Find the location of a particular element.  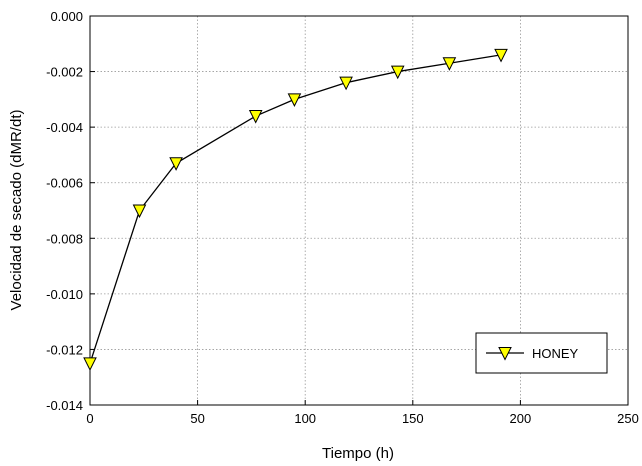

legend: HONEY is located at coordinates (541, 353).